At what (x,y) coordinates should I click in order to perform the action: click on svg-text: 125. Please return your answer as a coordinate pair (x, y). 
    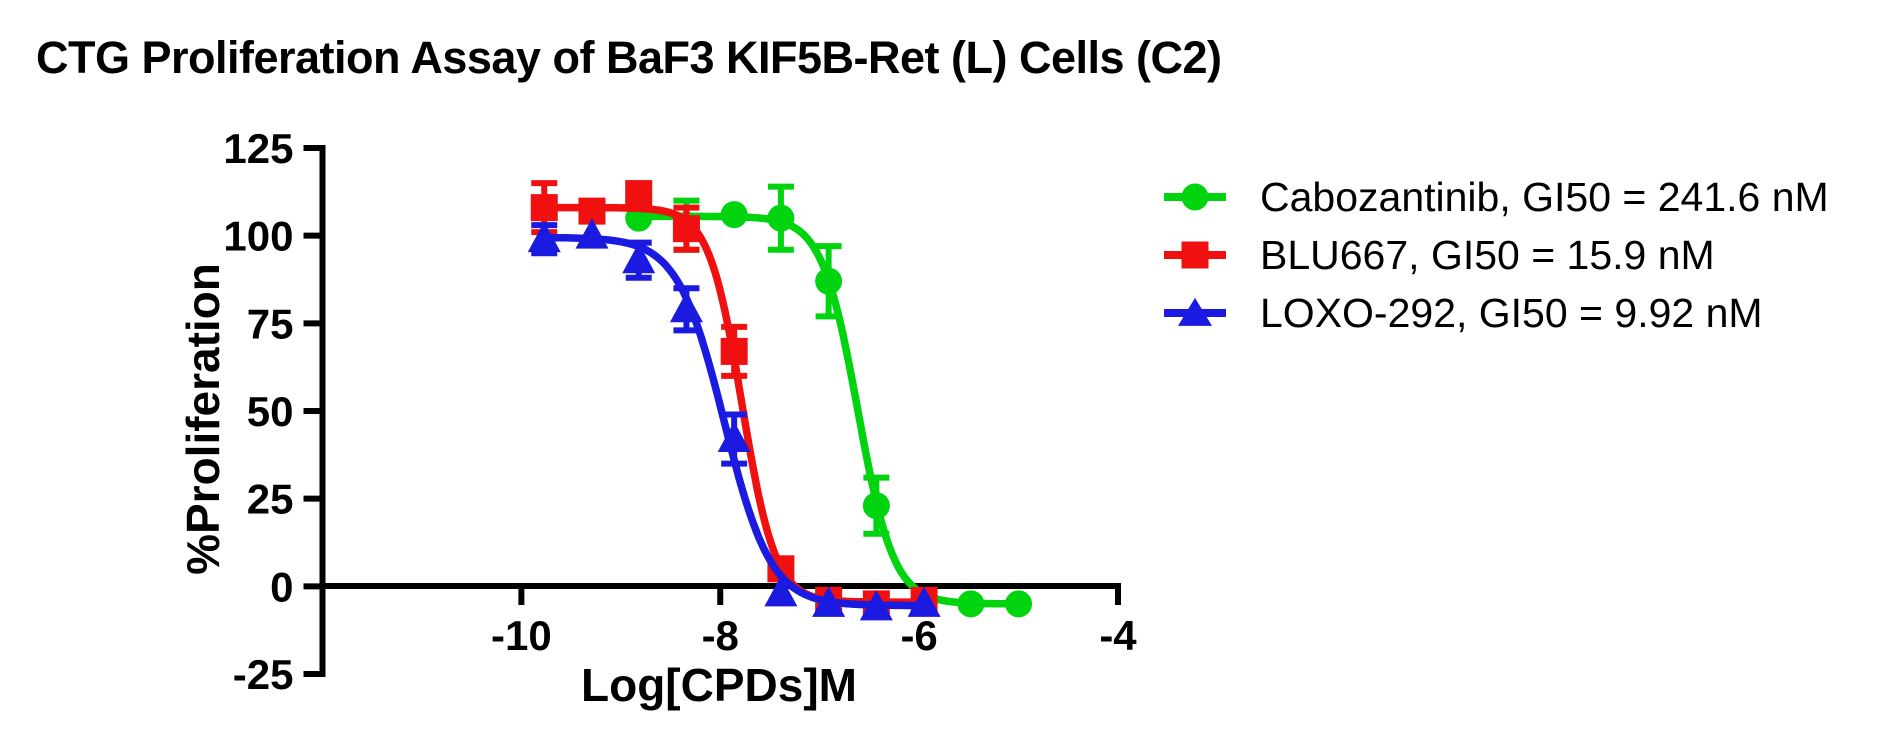
    Looking at the image, I should click on (258, 148).